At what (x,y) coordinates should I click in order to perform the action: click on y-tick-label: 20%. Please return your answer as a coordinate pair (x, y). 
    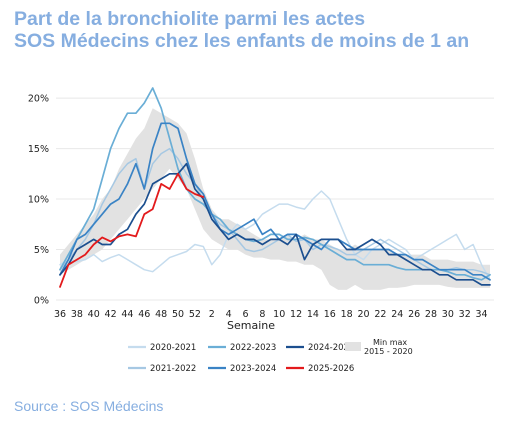
    Looking at the image, I should click on (38, 99).